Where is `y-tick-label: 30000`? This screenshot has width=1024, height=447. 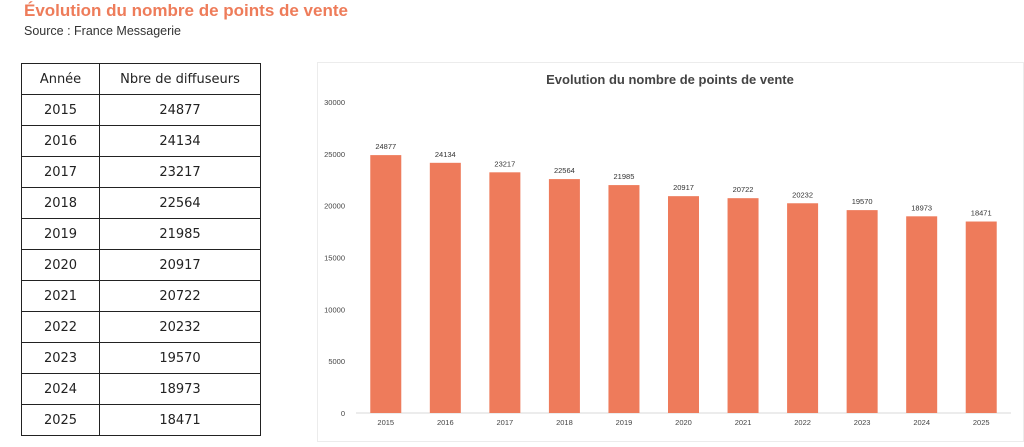
y-tick-label: 30000 is located at coordinates (334, 102).